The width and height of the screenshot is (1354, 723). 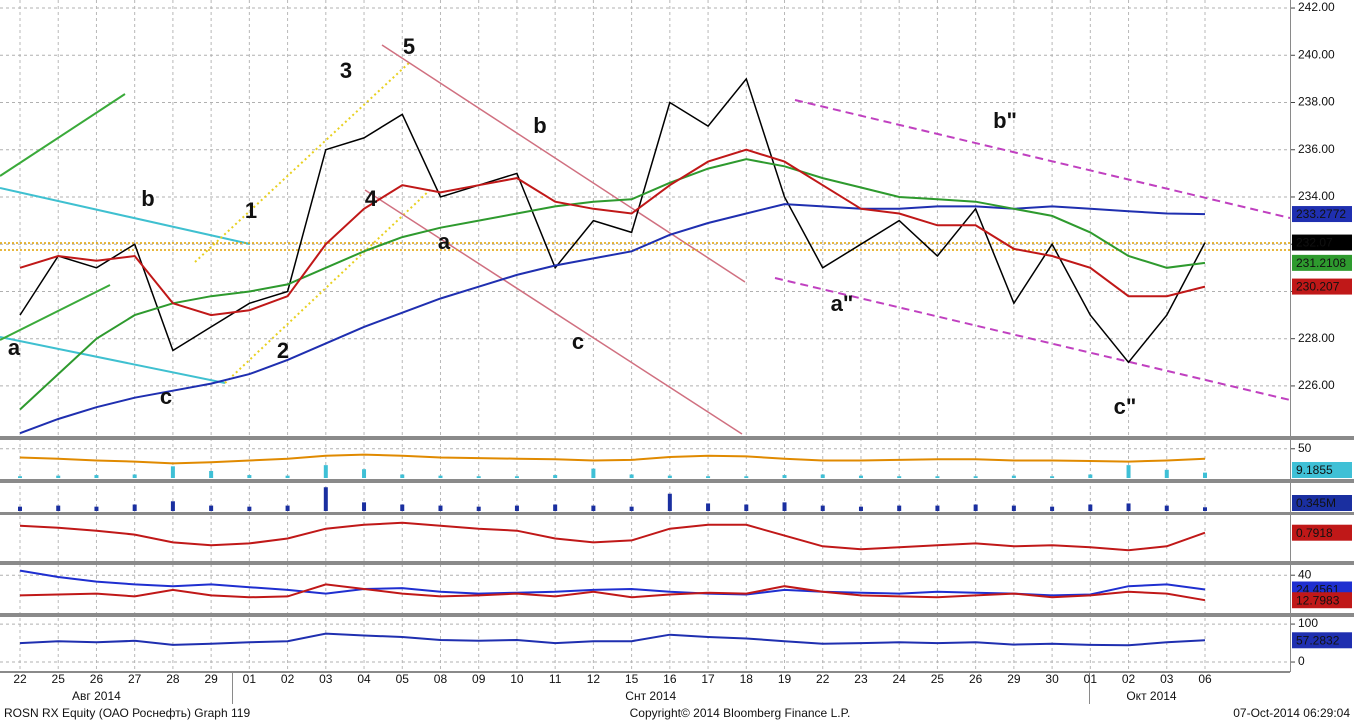 I want to click on value-tag-label: 230.207, so click(x=1318, y=287).